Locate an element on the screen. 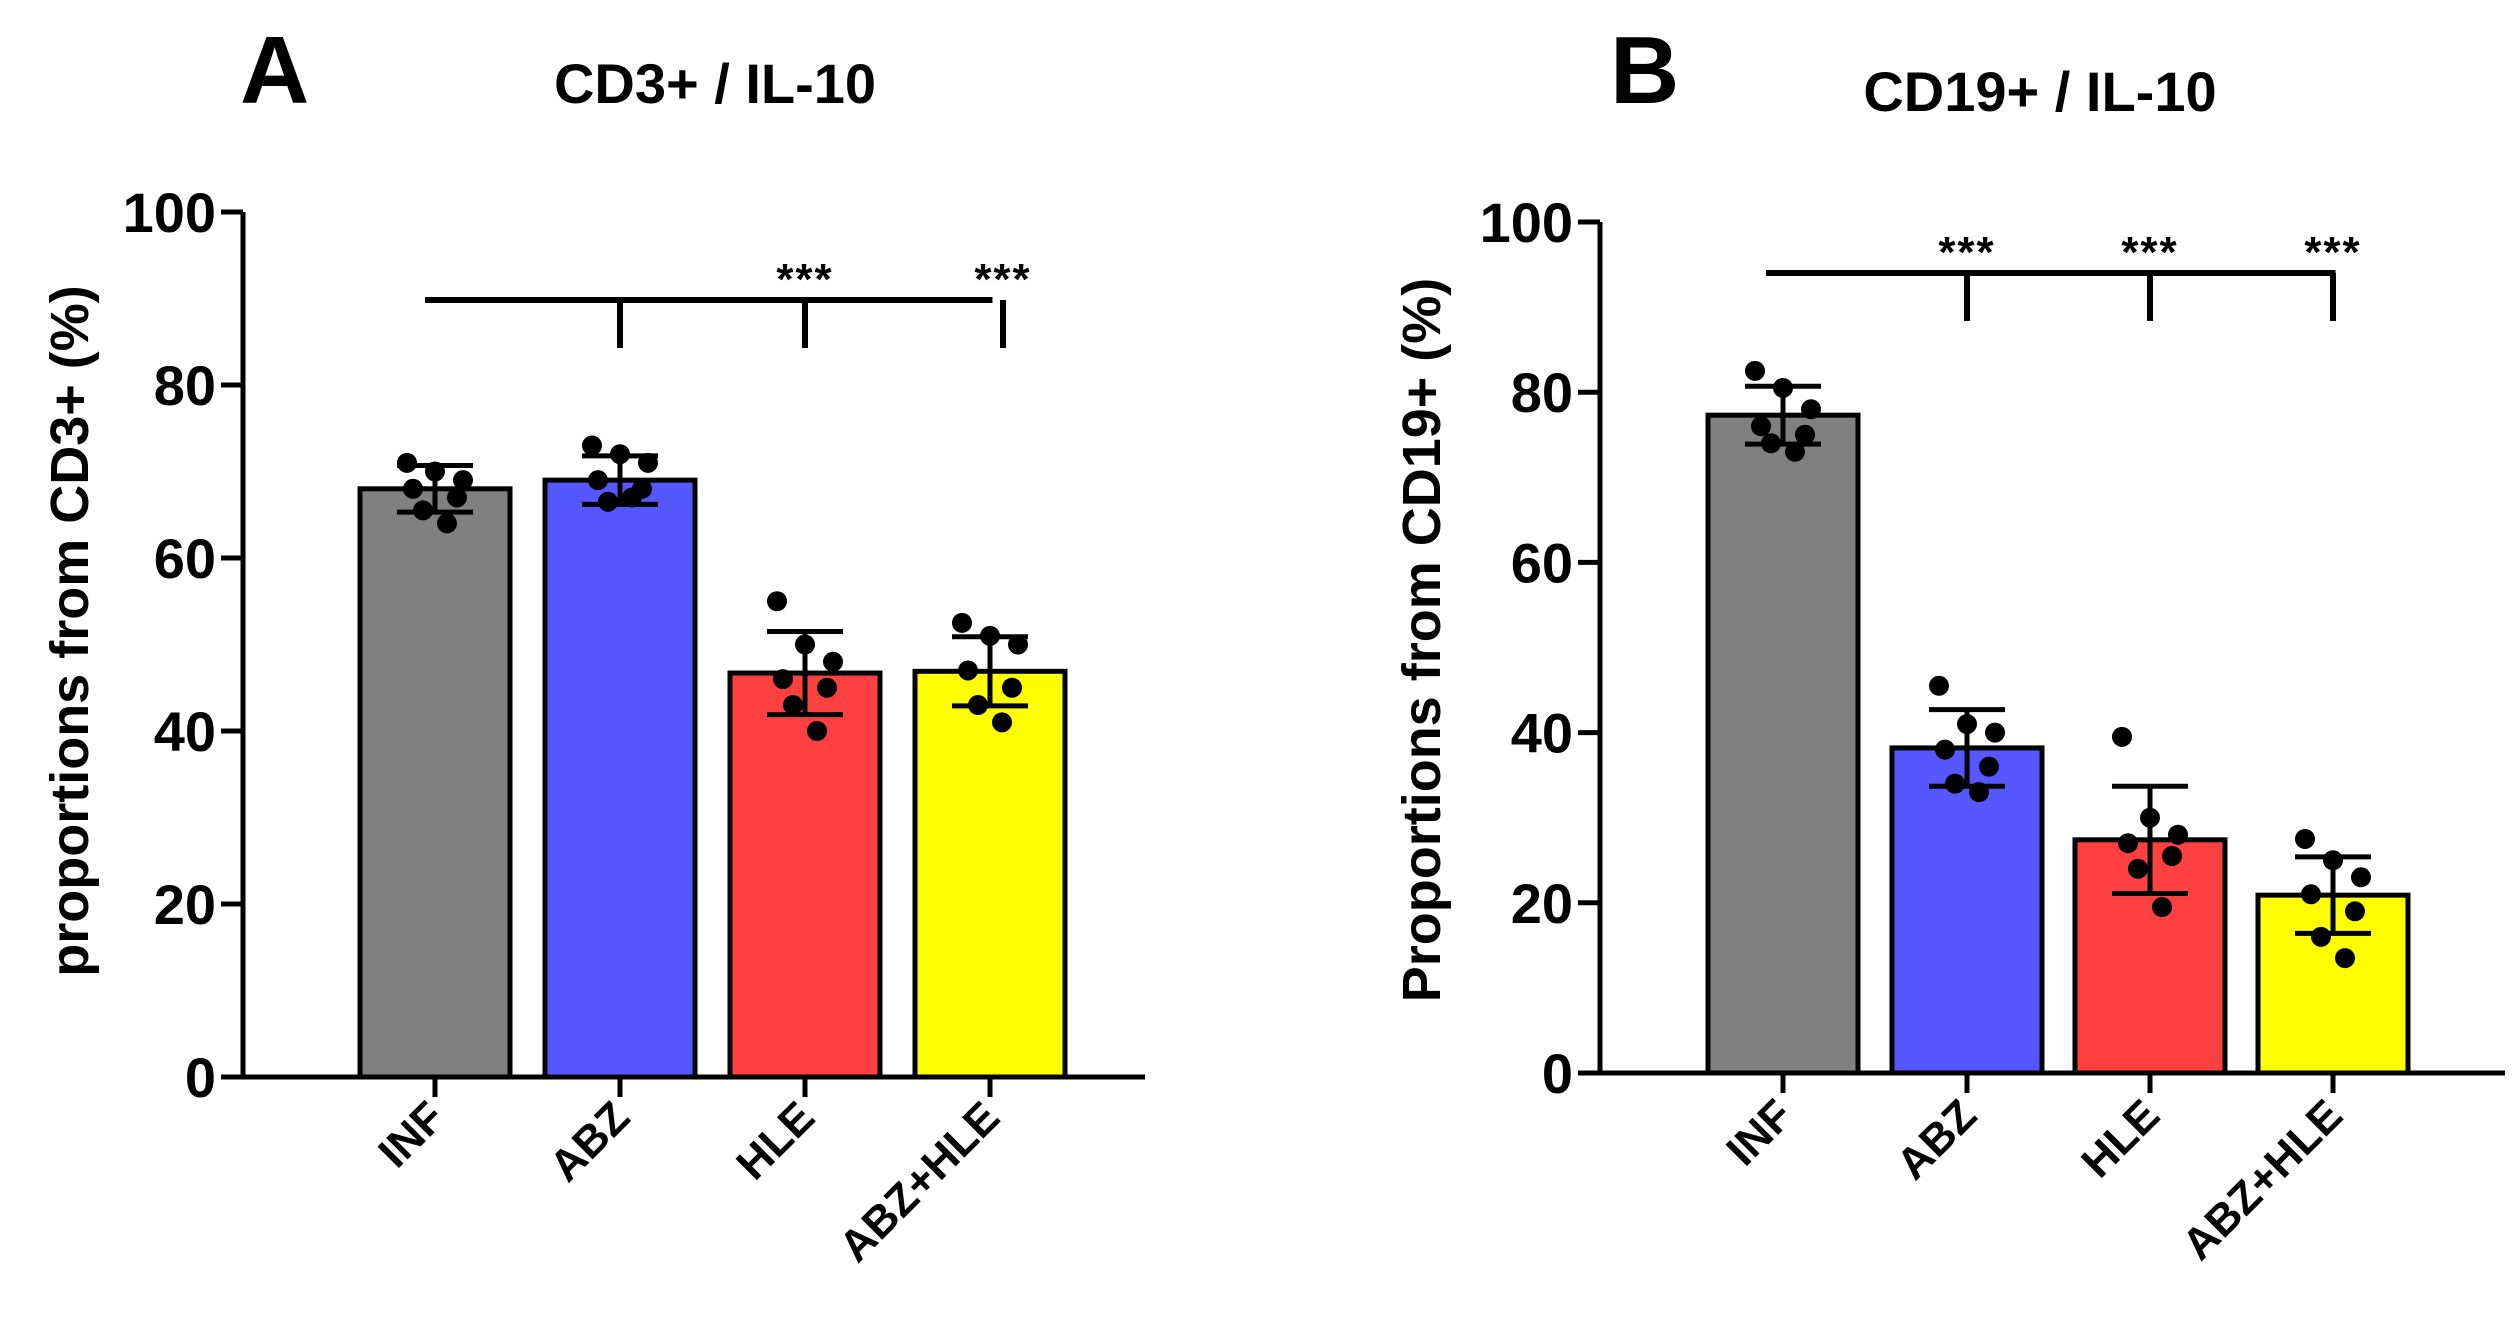 The width and height of the screenshot is (2515, 1337). panel-b-y-tick-label: 20 is located at coordinates (1542, 903).